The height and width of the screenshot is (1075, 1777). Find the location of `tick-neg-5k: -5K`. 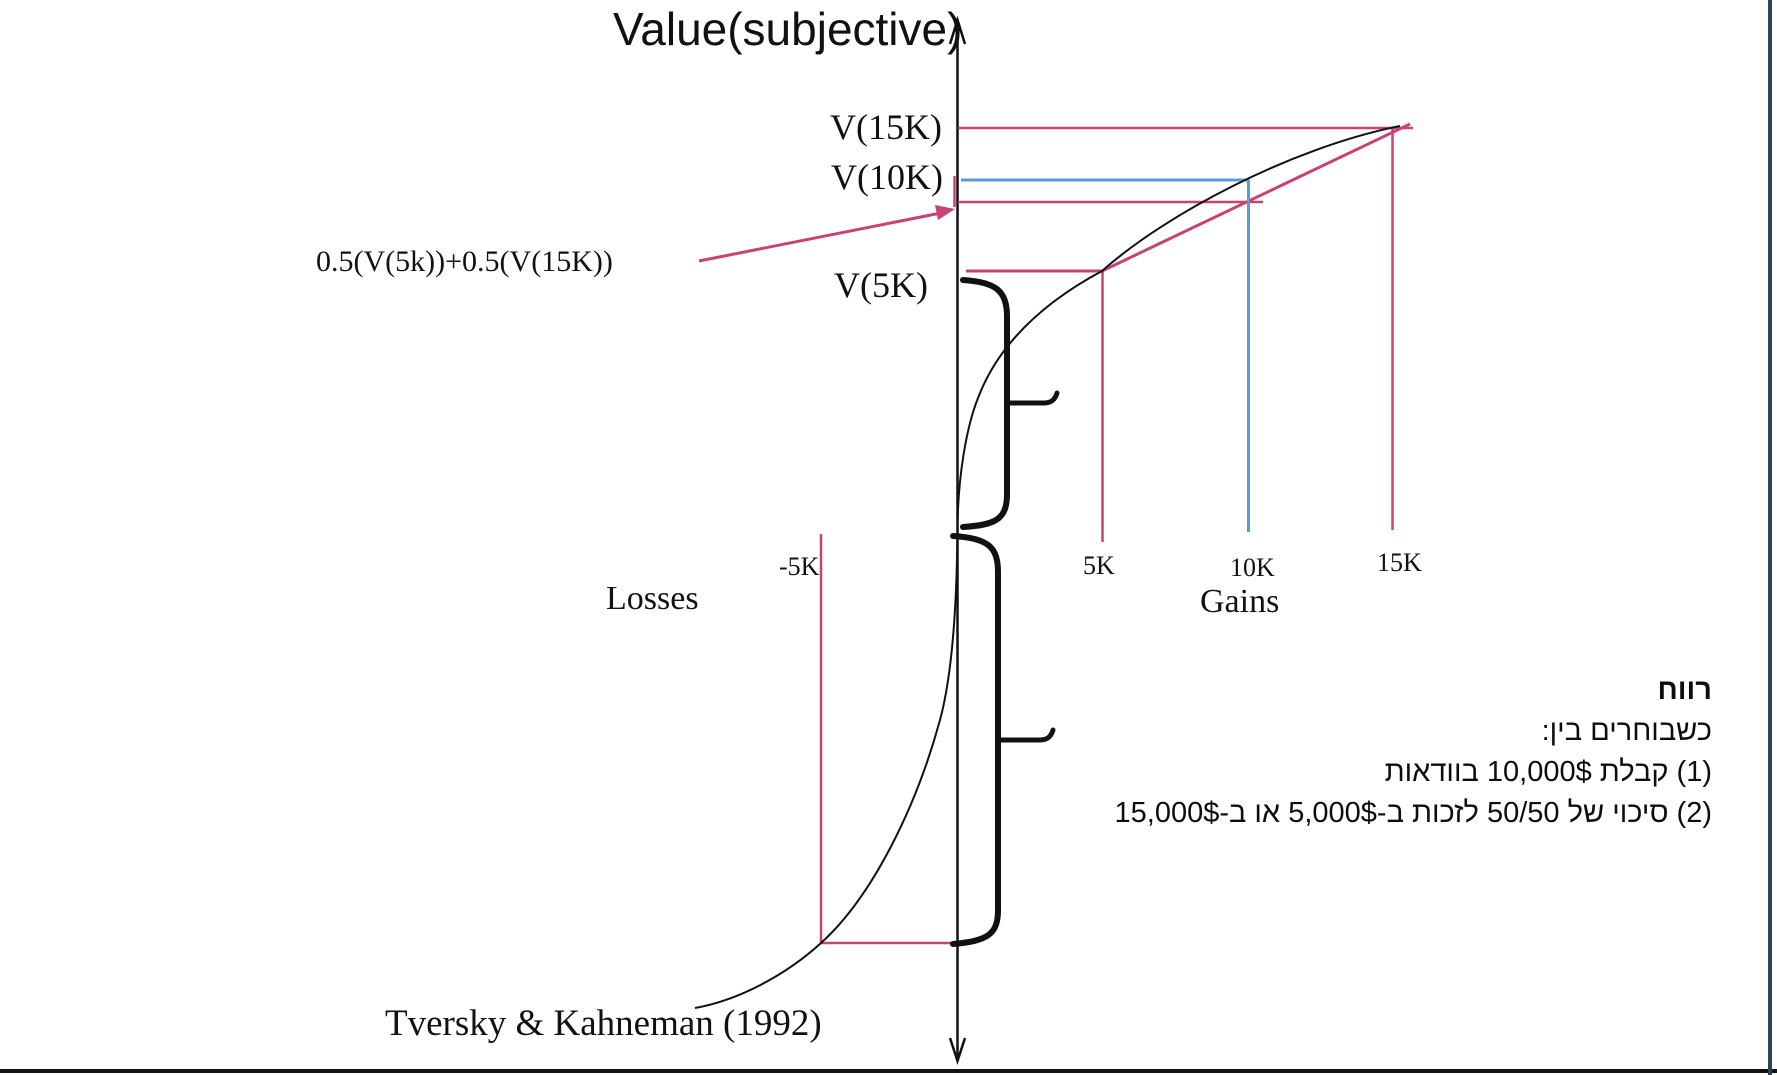

tick-neg-5k: -5K is located at coordinates (799, 566).